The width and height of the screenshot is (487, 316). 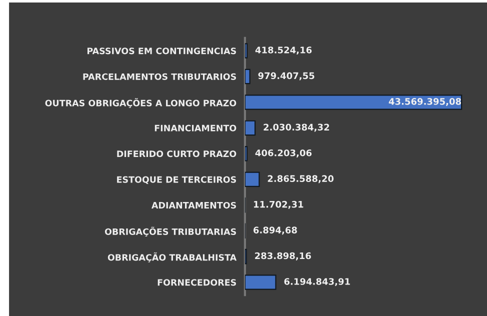 I want to click on data-label: 979.407,55, so click(x=286, y=76).